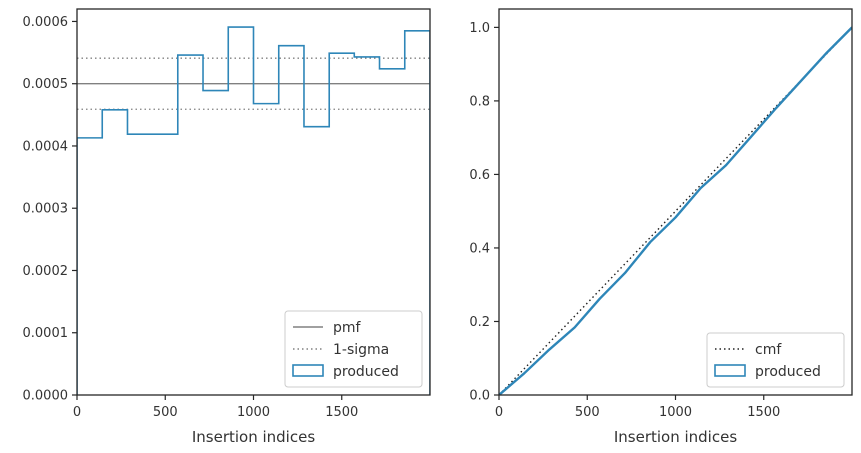 The width and height of the screenshot is (861, 453). I want to click on y-tick-label: 0.0006, so click(46, 22).